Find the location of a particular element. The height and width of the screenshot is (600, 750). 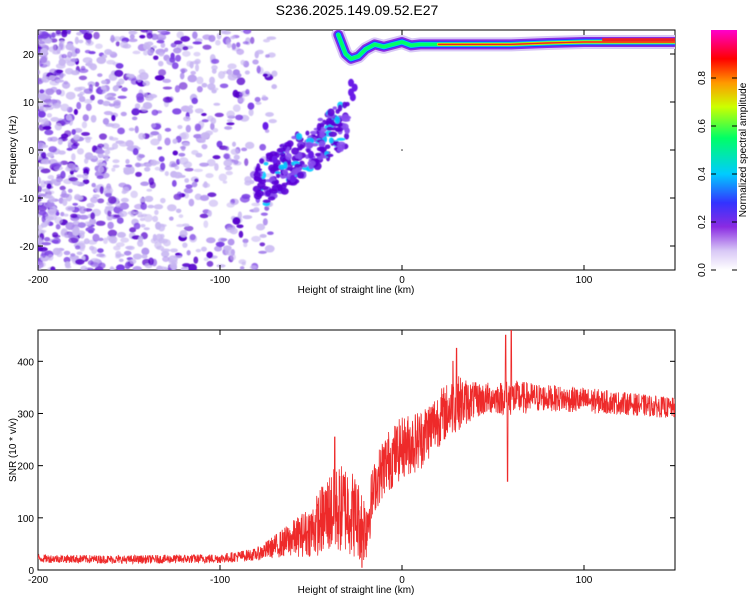

spectrogram-y-tick-label: -10 is located at coordinates (27, 199).